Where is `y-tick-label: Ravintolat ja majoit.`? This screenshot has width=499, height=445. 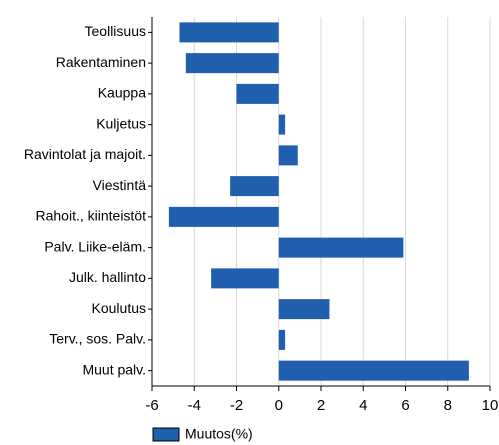 y-tick-label: Ravintolat ja majoit. is located at coordinates (85, 154).